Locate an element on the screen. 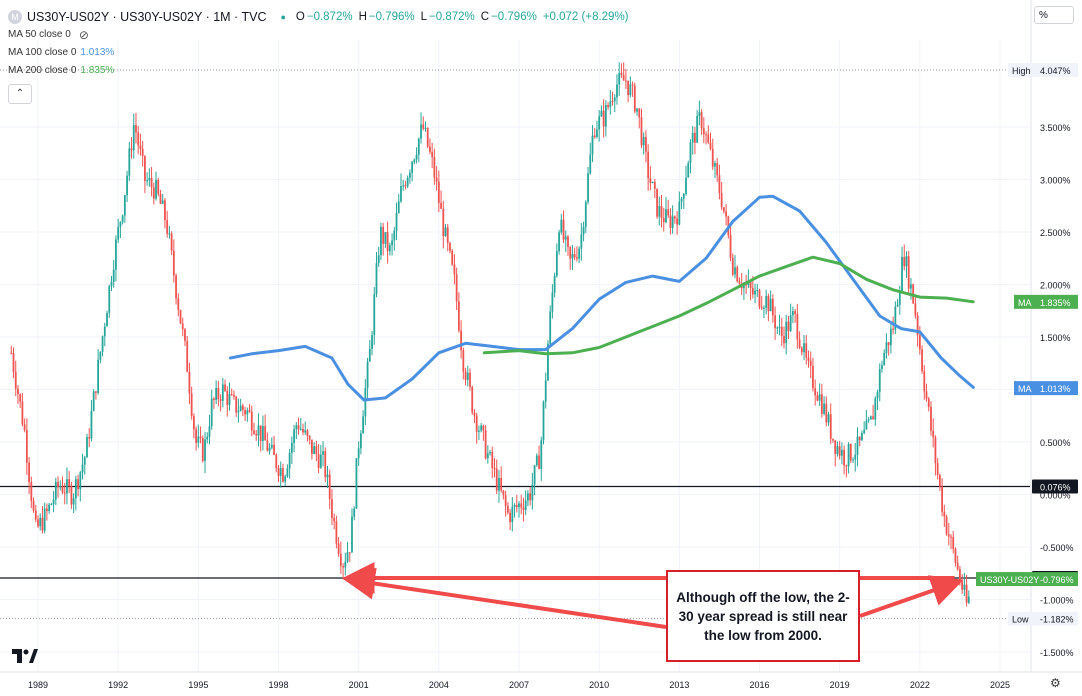  ma-tag-name: MA is located at coordinates (1025, 303).